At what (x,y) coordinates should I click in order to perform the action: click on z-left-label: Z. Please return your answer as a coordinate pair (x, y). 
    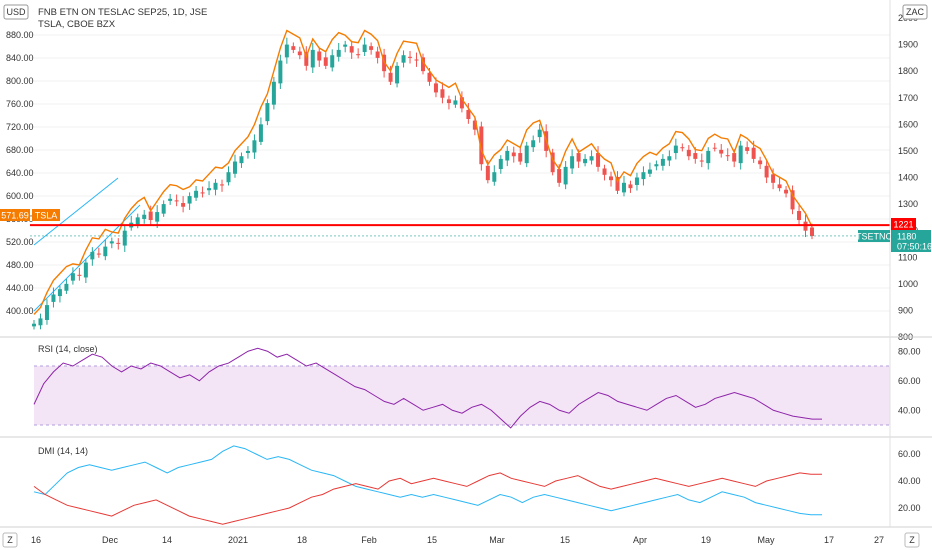
    Looking at the image, I should click on (10, 540).